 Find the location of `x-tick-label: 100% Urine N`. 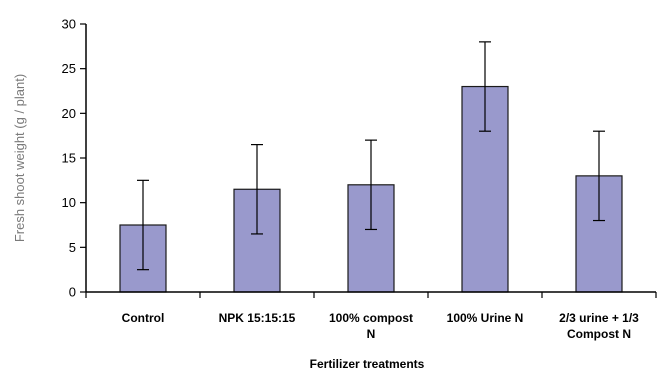

x-tick-label: 100% Urine N is located at coordinates (485, 318).